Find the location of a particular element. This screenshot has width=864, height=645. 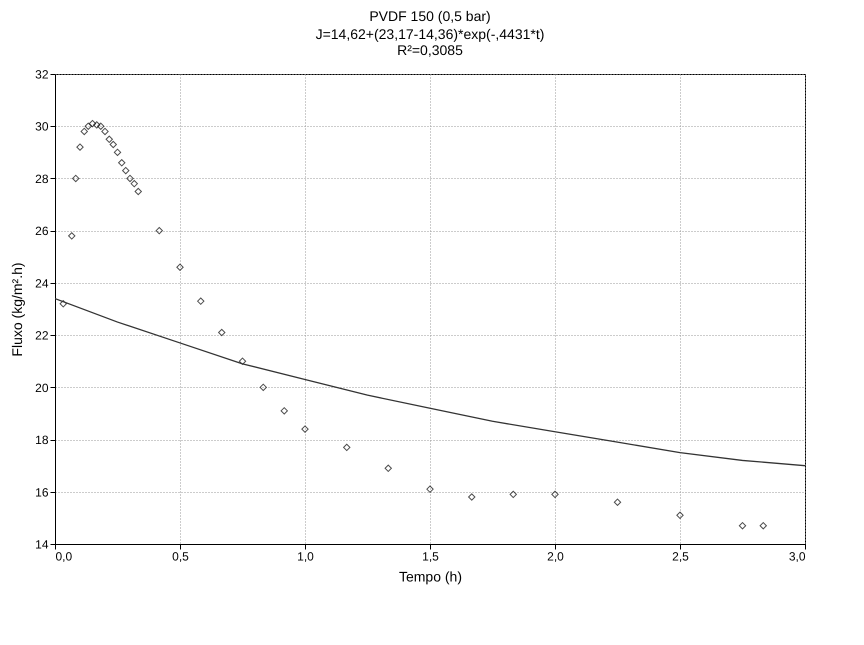

y-tick-label: 26 is located at coordinates (42, 231).